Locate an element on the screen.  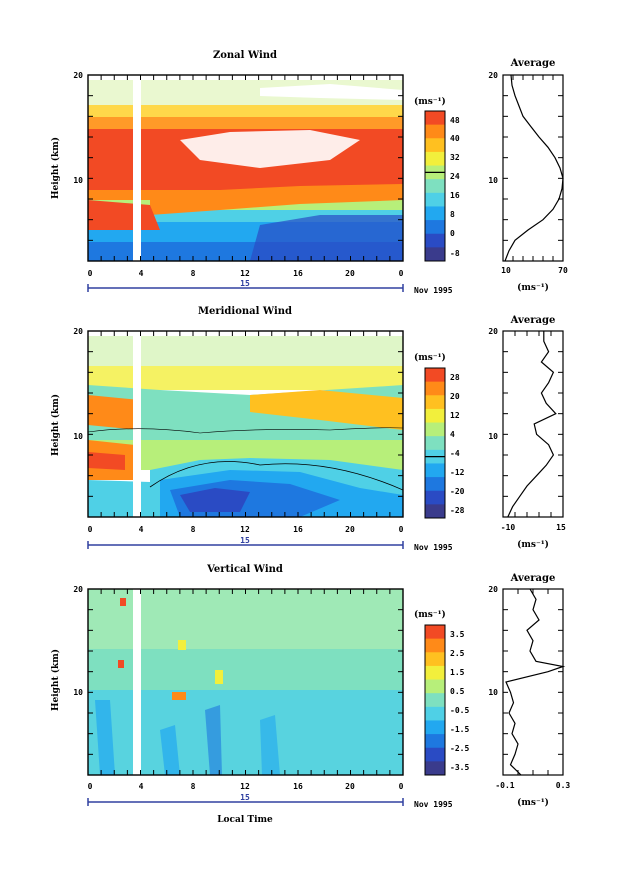
colorbar-tick: 20 is located at coordinates (455, 396).